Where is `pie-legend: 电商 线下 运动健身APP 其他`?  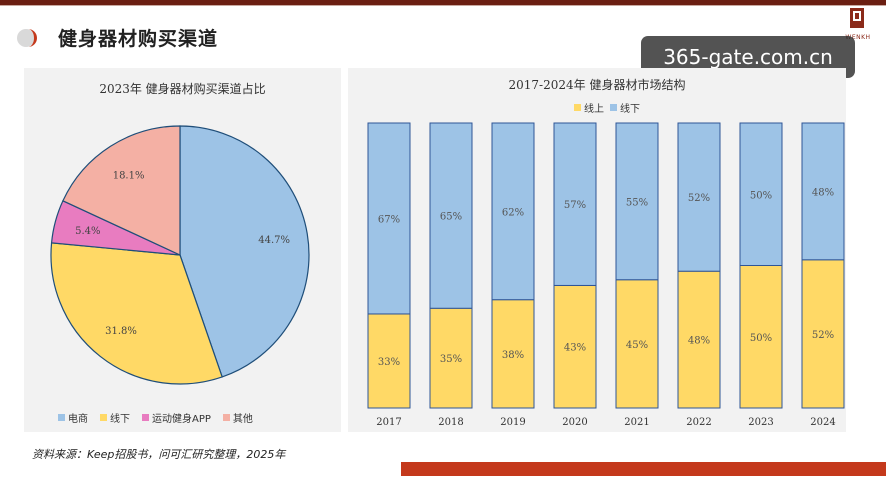 pie-legend: 电商 线下 运动健身APP 其他 is located at coordinates (155, 417).